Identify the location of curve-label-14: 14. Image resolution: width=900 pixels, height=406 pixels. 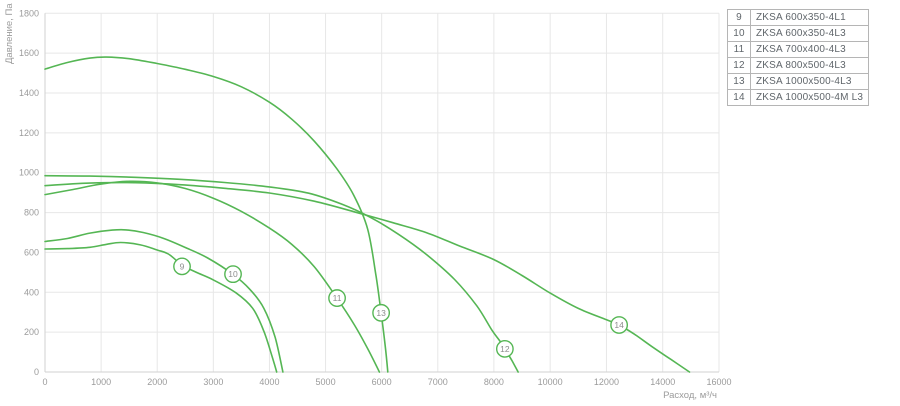
(619, 325).